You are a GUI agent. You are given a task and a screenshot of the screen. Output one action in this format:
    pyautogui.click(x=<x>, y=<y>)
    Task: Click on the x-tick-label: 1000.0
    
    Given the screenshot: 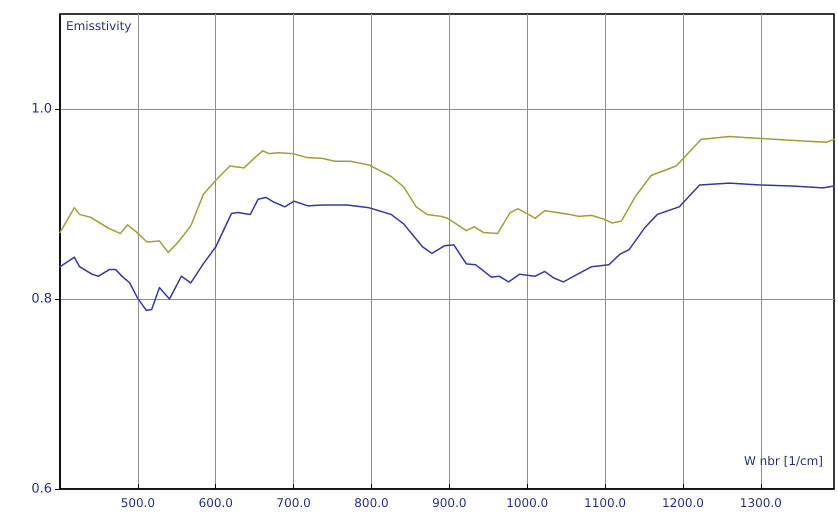 What is the action you would take?
    pyautogui.click(x=527, y=503)
    